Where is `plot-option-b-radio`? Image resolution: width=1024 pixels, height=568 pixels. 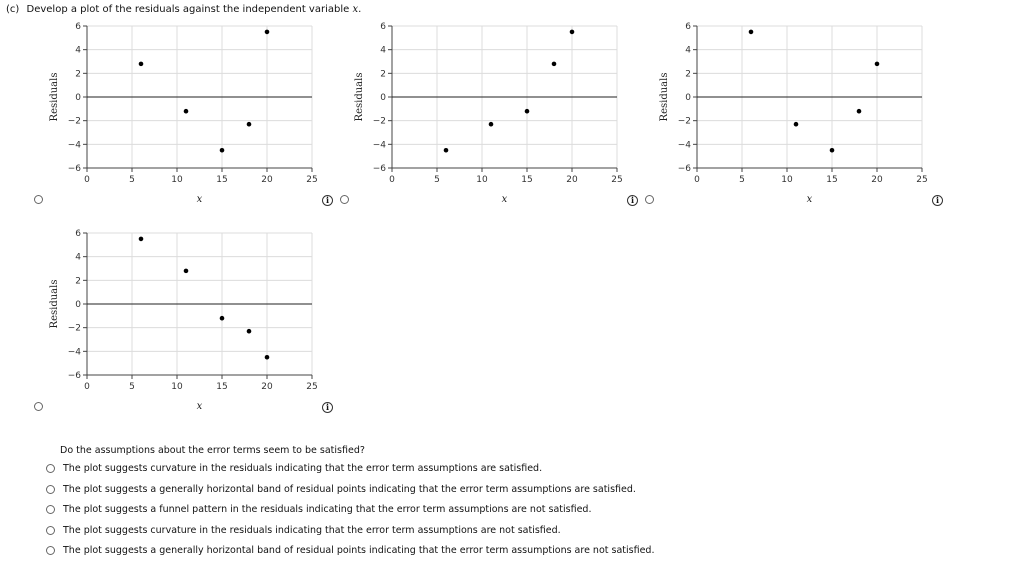
plot-option-b-radio is located at coordinates (344, 199).